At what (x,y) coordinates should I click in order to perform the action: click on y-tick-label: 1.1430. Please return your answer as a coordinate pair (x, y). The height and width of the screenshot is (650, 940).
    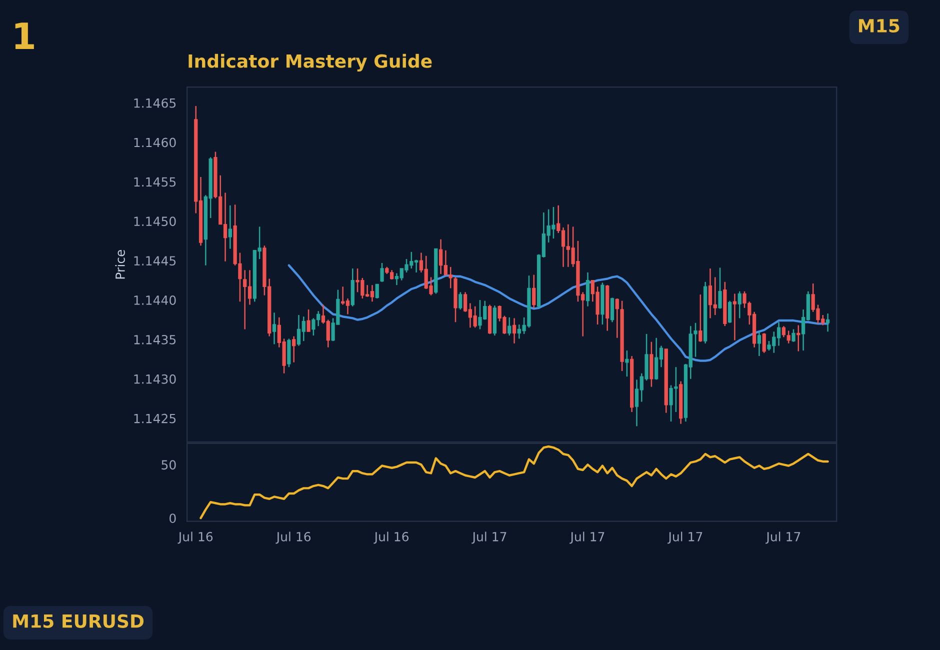
    Looking at the image, I should click on (155, 379).